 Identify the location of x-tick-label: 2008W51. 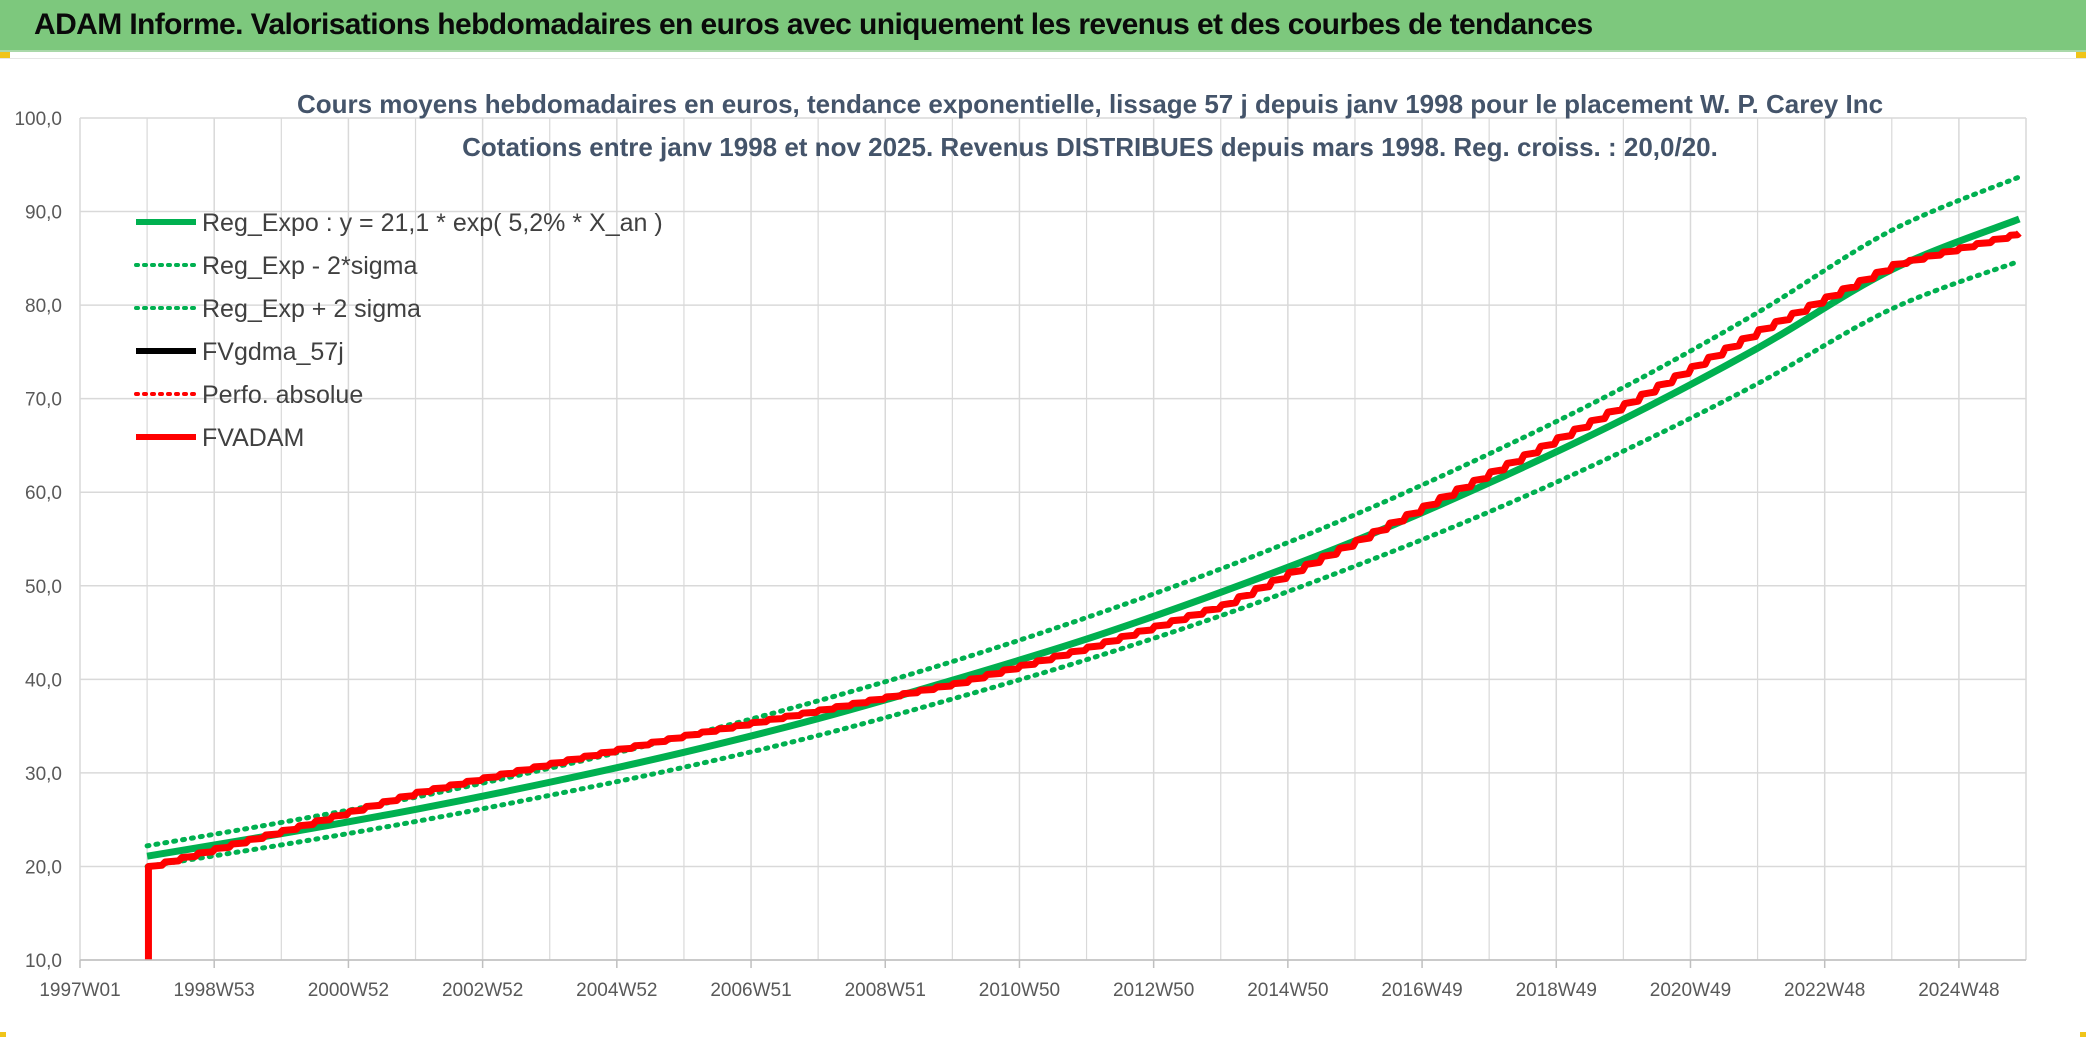
(885, 990).